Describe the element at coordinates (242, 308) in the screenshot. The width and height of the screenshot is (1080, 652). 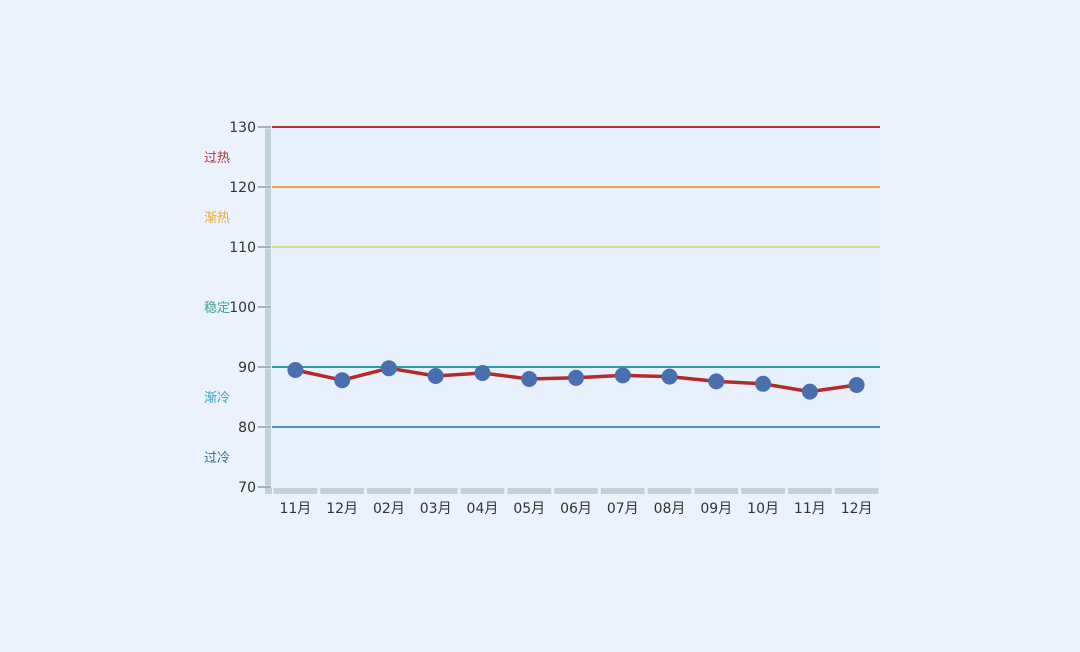
I see `y-tick-label: 100` at that location.